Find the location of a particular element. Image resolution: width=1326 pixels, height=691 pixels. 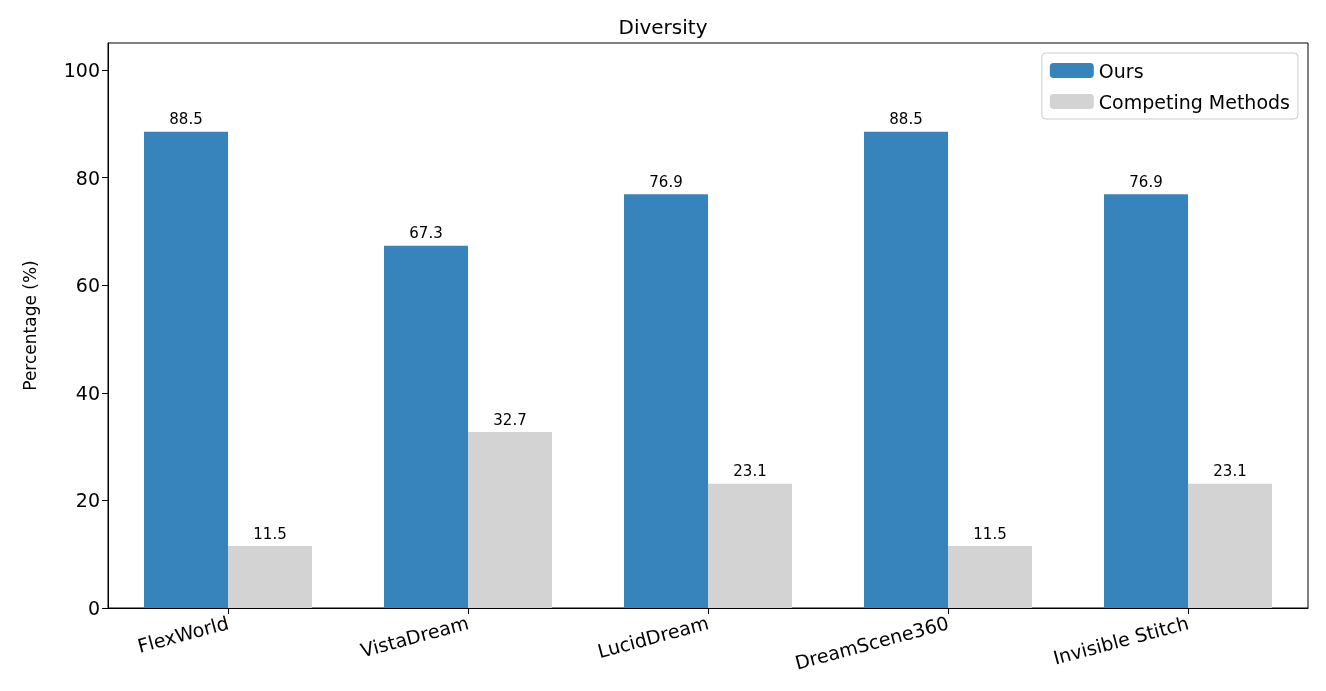

legend-label: Competing Methods is located at coordinates (1194, 101).